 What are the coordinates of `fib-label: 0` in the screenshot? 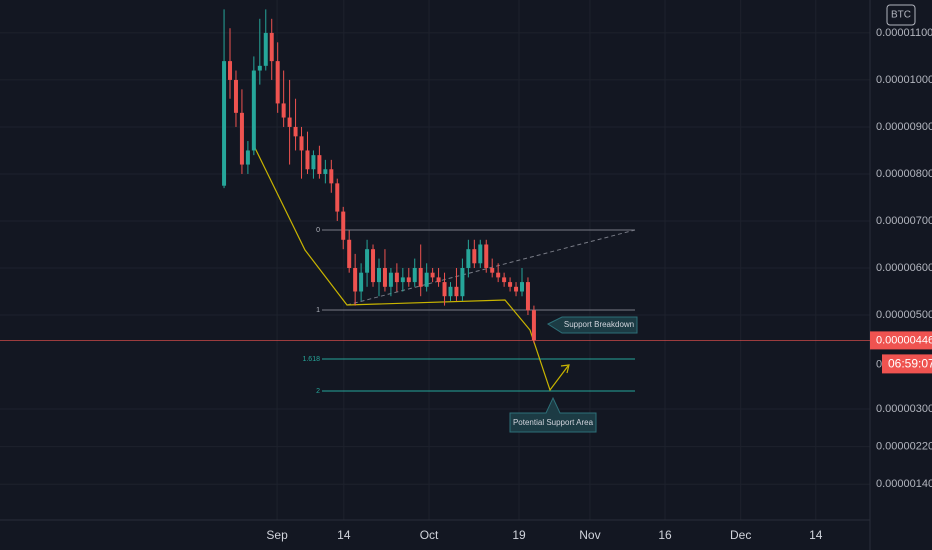 It's located at (318, 230).